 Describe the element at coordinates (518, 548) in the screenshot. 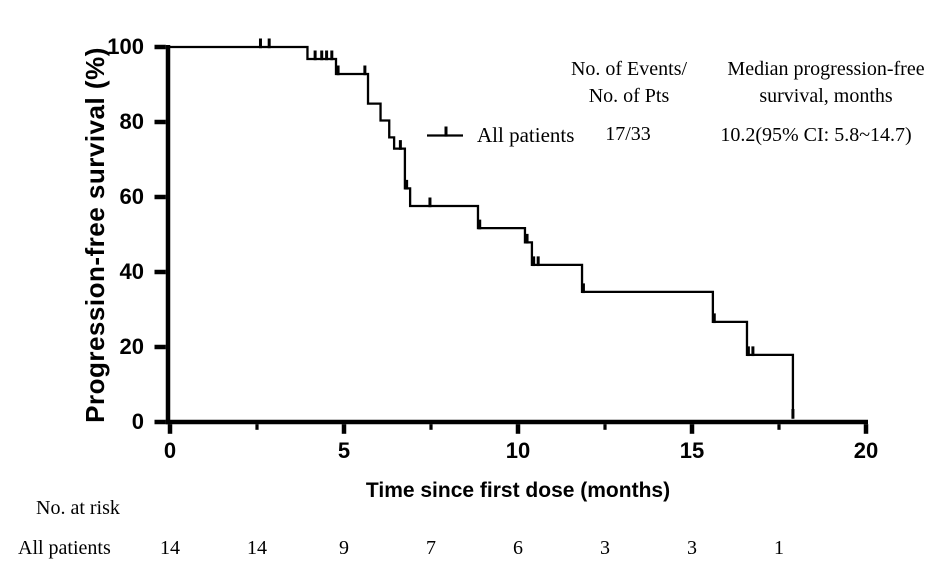

I see `risk-count: 6` at that location.